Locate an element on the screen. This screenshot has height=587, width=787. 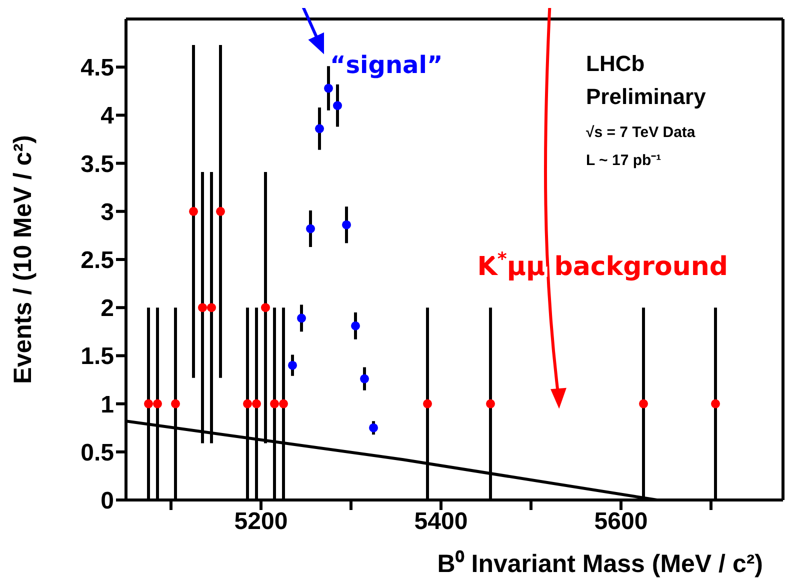
y-tick-label: 2.5 is located at coordinates (97, 260).